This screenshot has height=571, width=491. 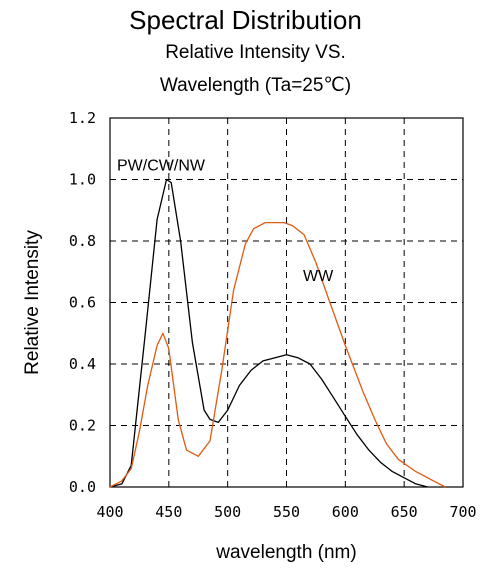 I want to click on x-tick-label: 450, so click(x=168, y=512).